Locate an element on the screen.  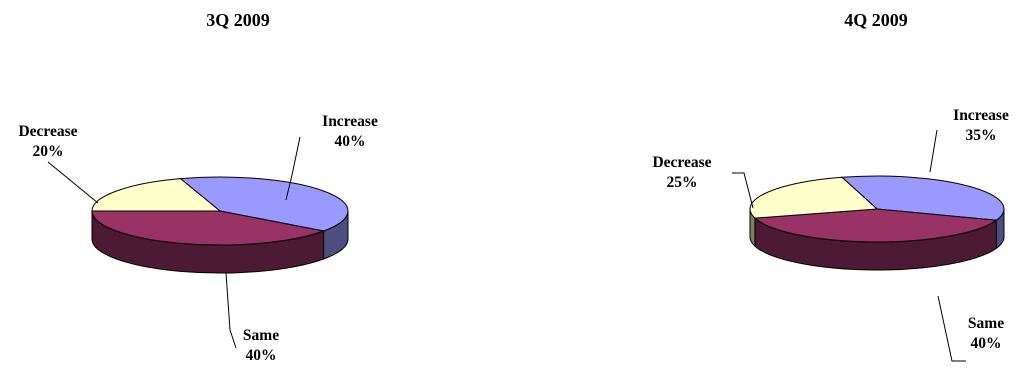
chart-title-3q-2009: 3Q 2009 is located at coordinates (238, 20).